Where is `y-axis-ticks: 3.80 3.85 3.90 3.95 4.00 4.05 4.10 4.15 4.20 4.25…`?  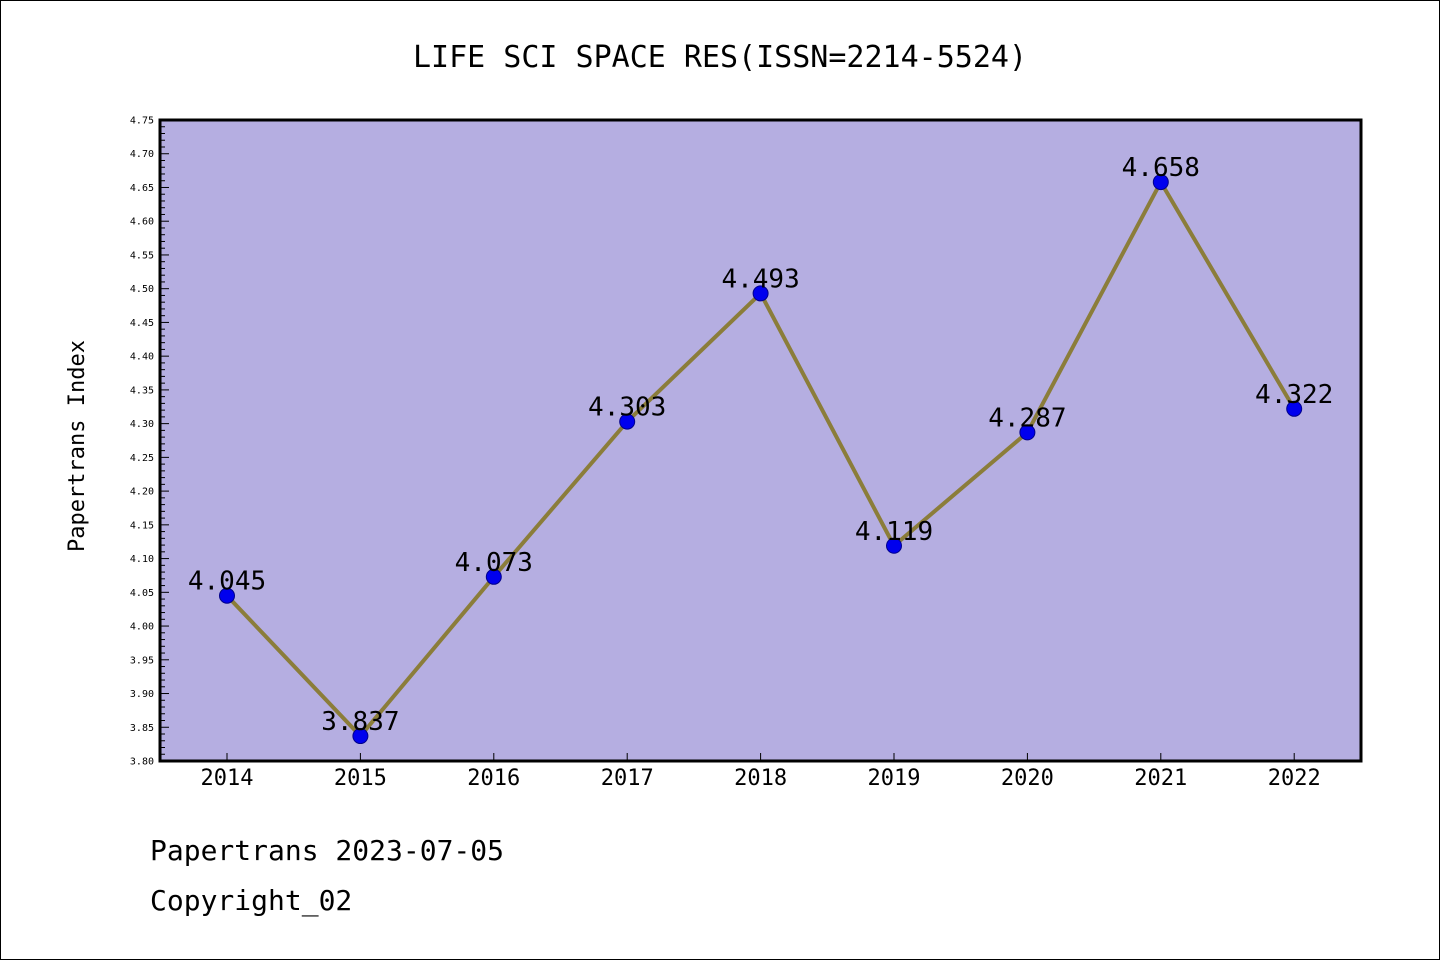
y-axis-ticks: 3.80 3.85 3.90 3.95 4.00 4.05 4.10 4.15 4.20 4.25… is located at coordinates (149, 442).